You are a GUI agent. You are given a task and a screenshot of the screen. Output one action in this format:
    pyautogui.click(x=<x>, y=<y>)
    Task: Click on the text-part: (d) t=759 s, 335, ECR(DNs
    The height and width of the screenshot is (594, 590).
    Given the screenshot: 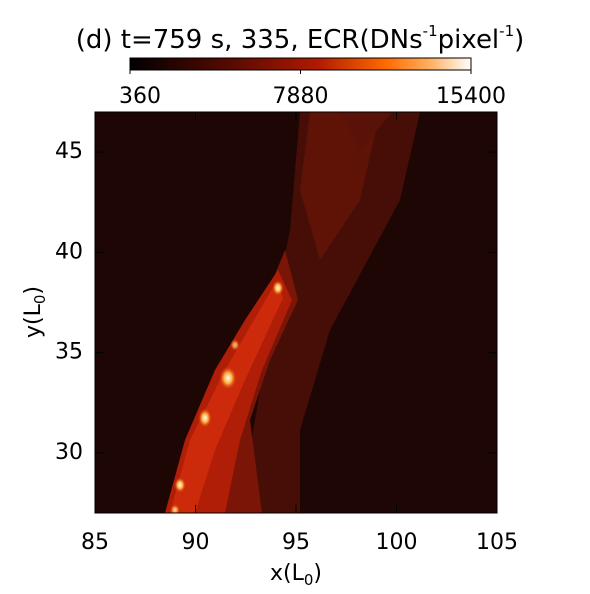 What is the action you would take?
    pyautogui.click(x=249, y=40)
    